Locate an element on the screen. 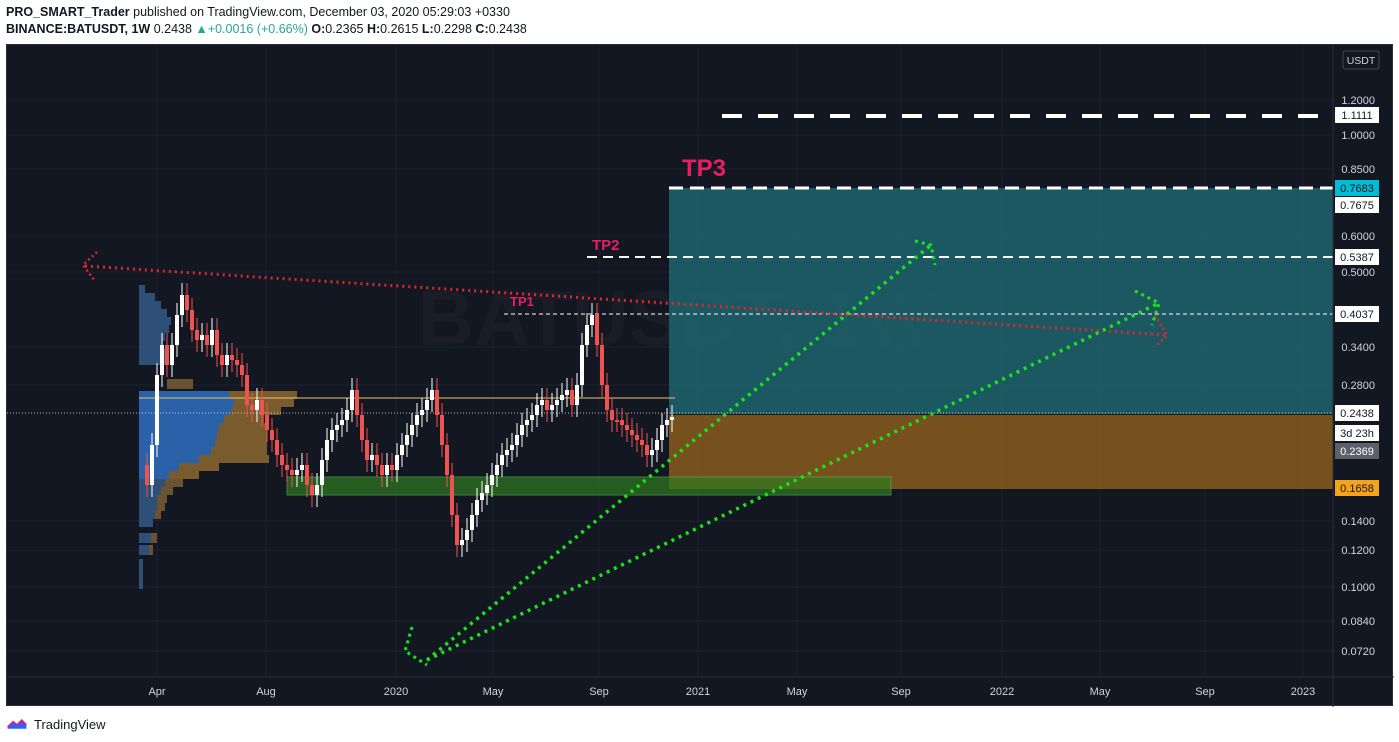  price-axis-tick: 0.6000 is located at coordinates (1358, 237).